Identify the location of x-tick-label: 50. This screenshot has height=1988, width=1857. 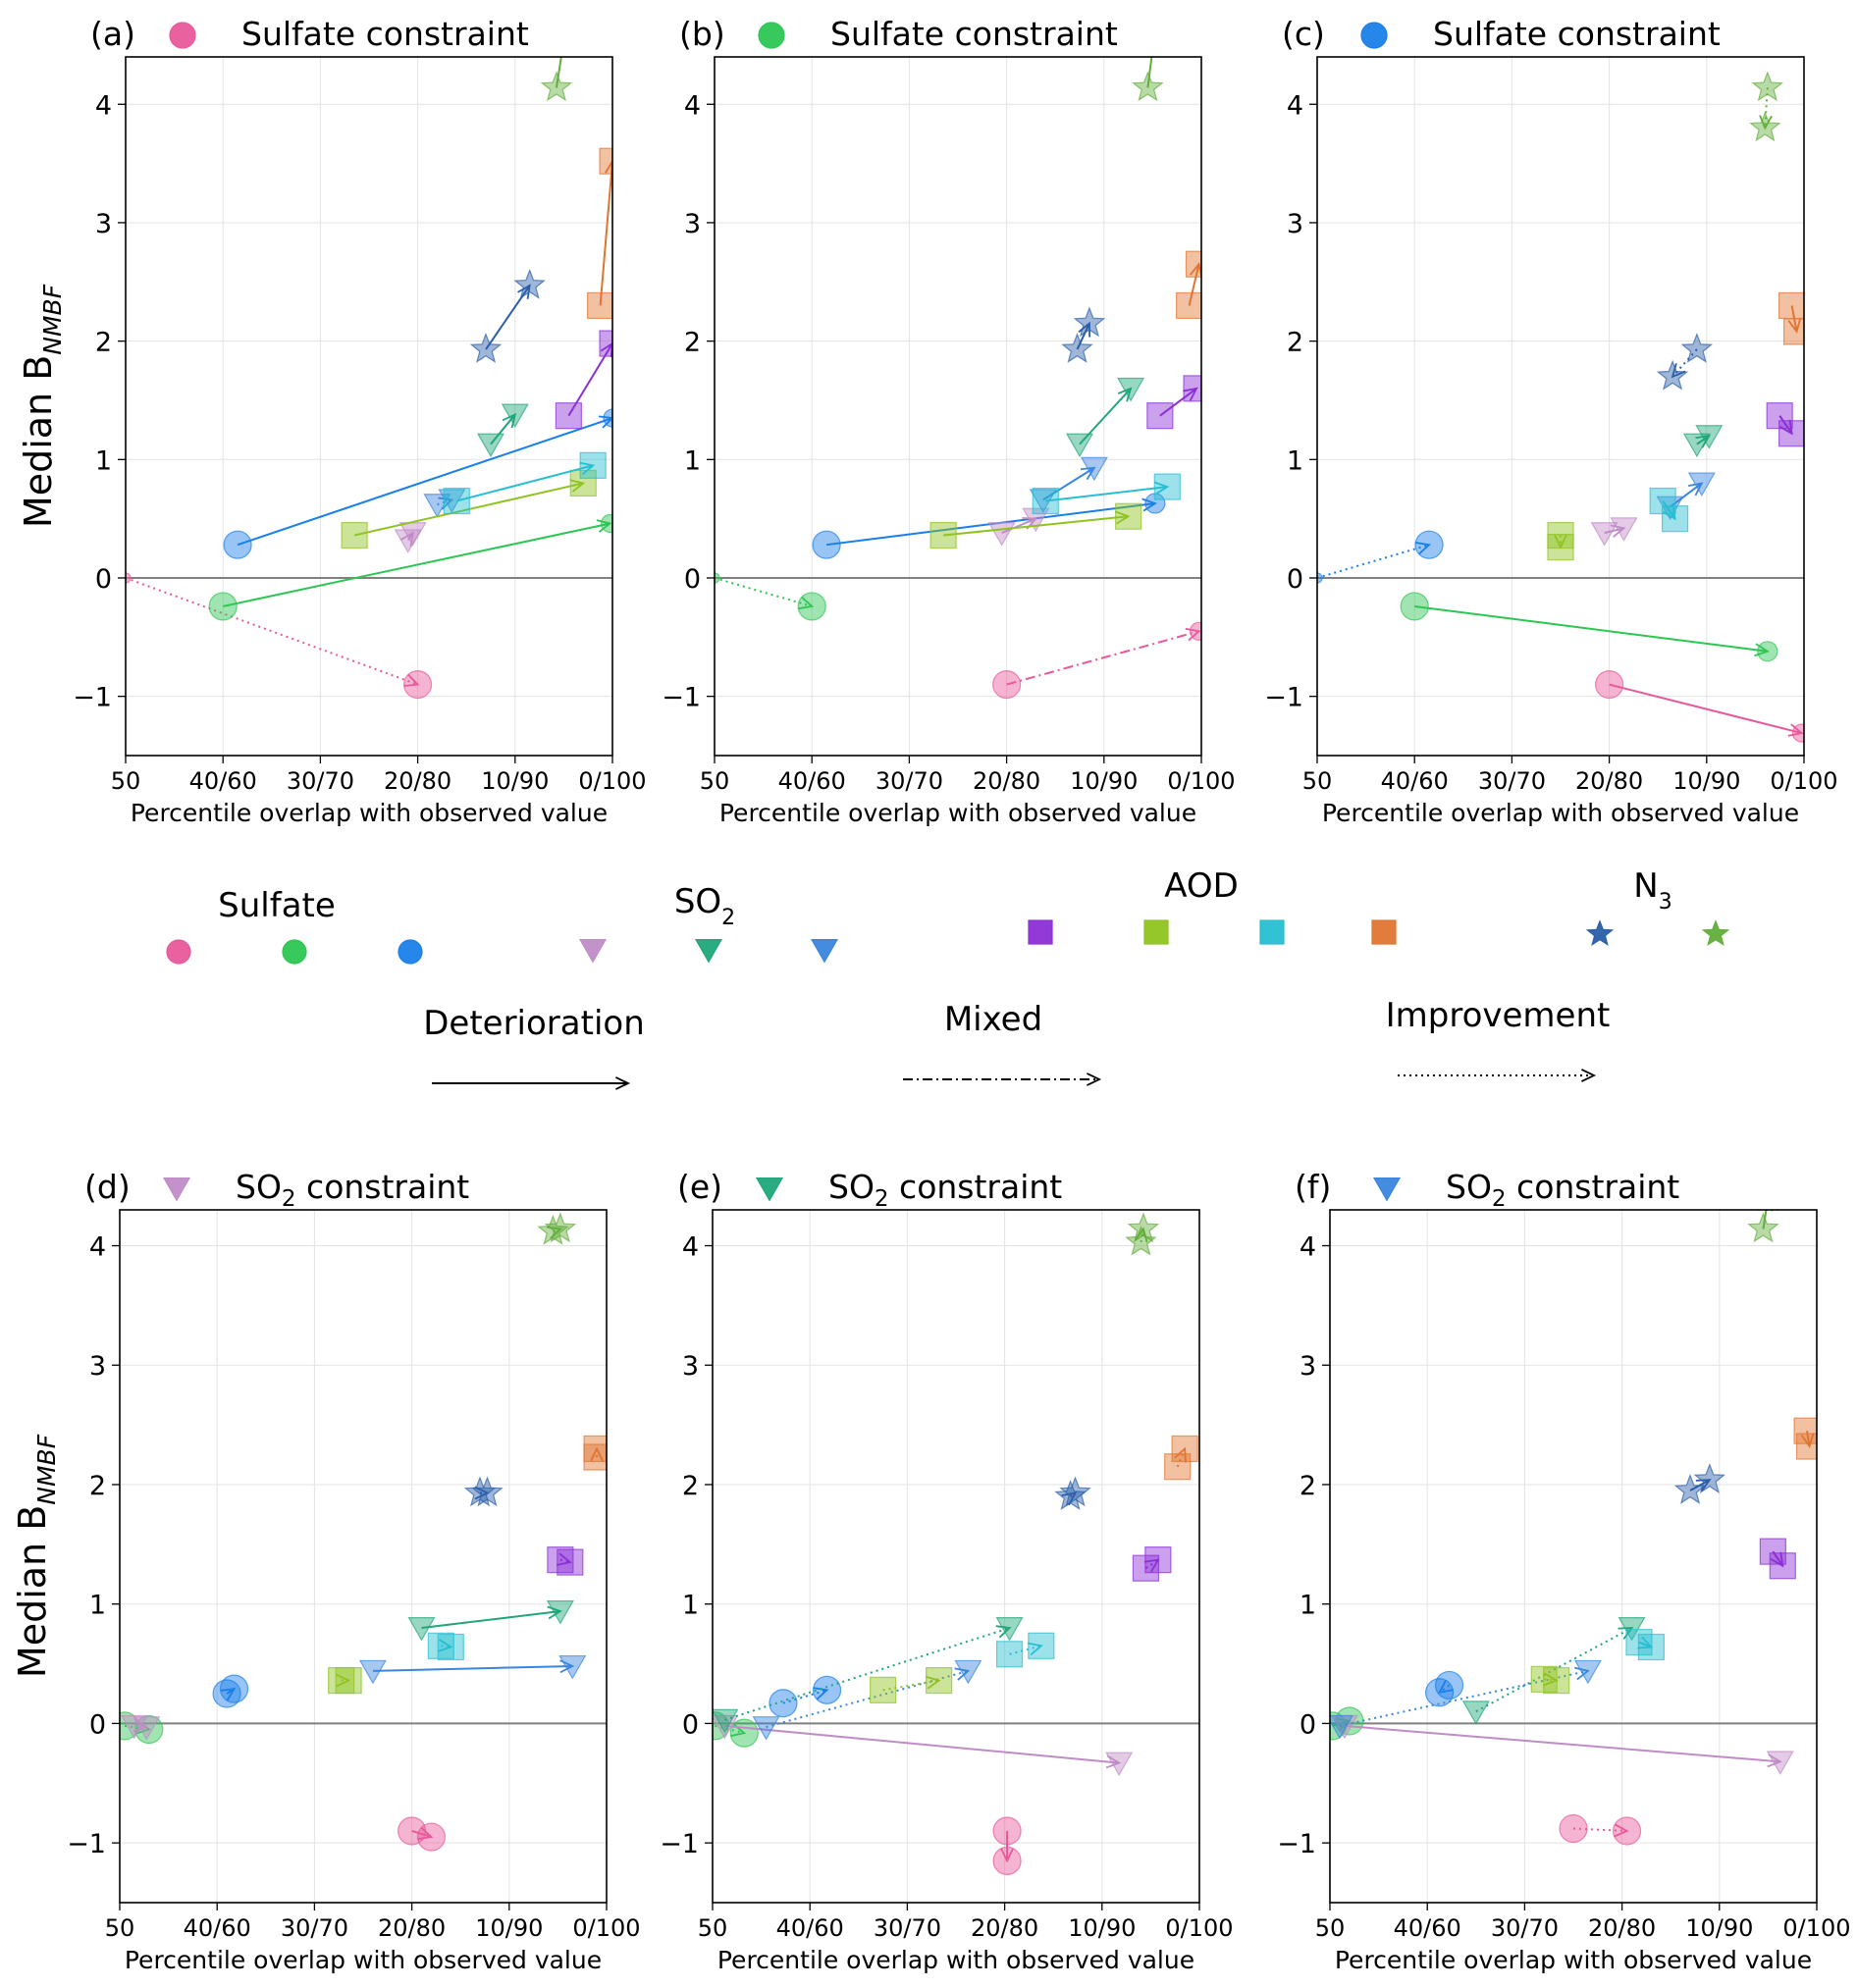
(120, 1928).